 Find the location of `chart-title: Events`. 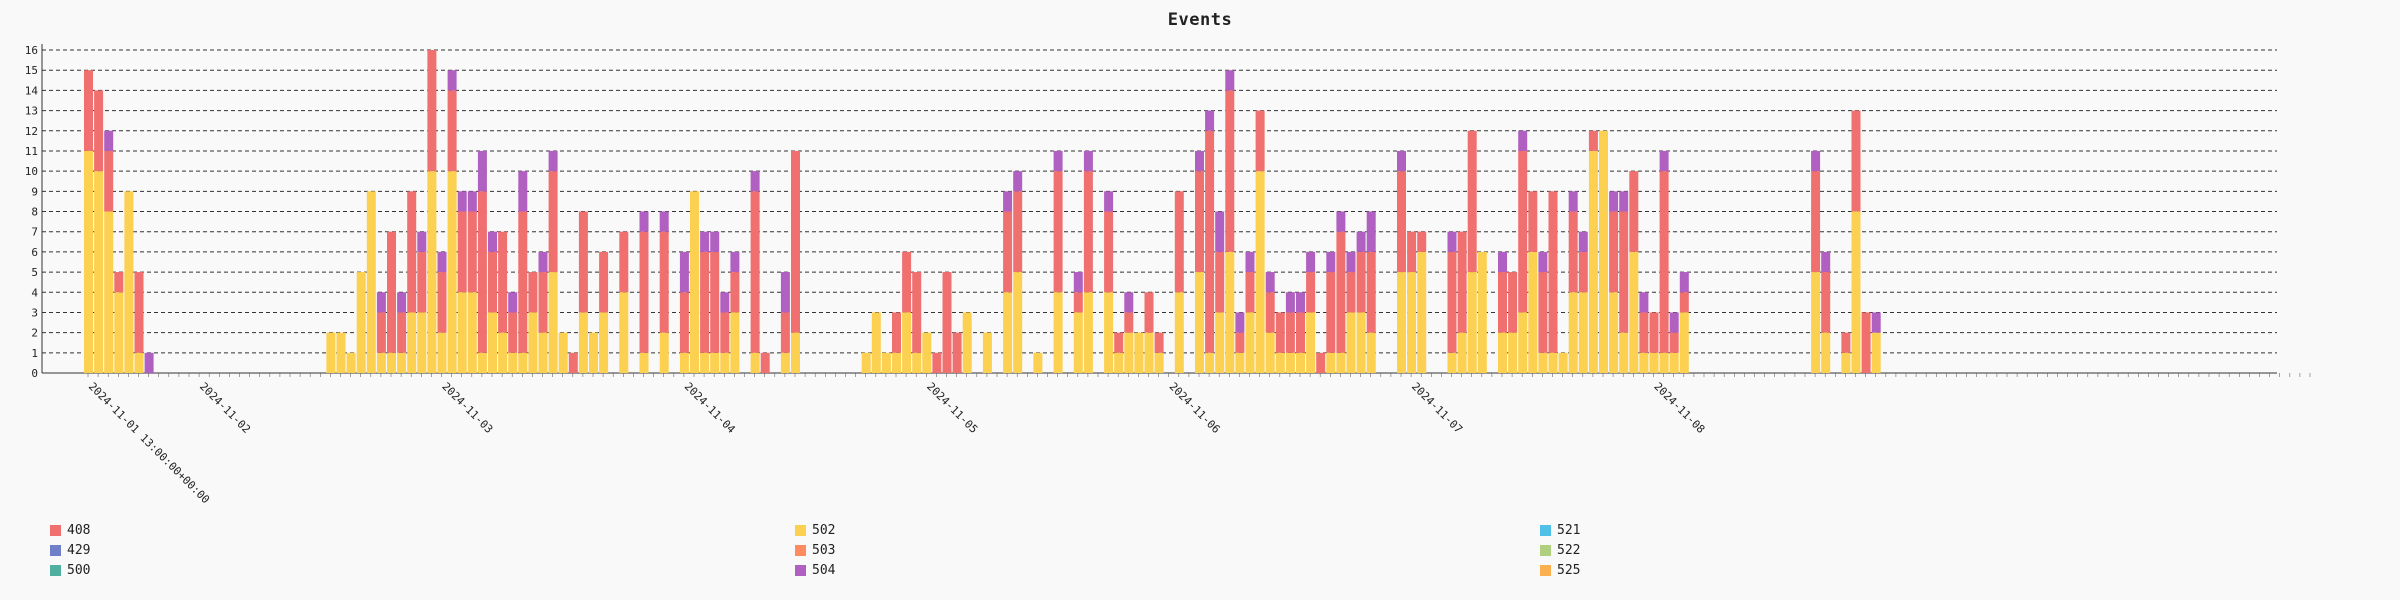

chart-title: Events is located at coordinates (1200, 20).